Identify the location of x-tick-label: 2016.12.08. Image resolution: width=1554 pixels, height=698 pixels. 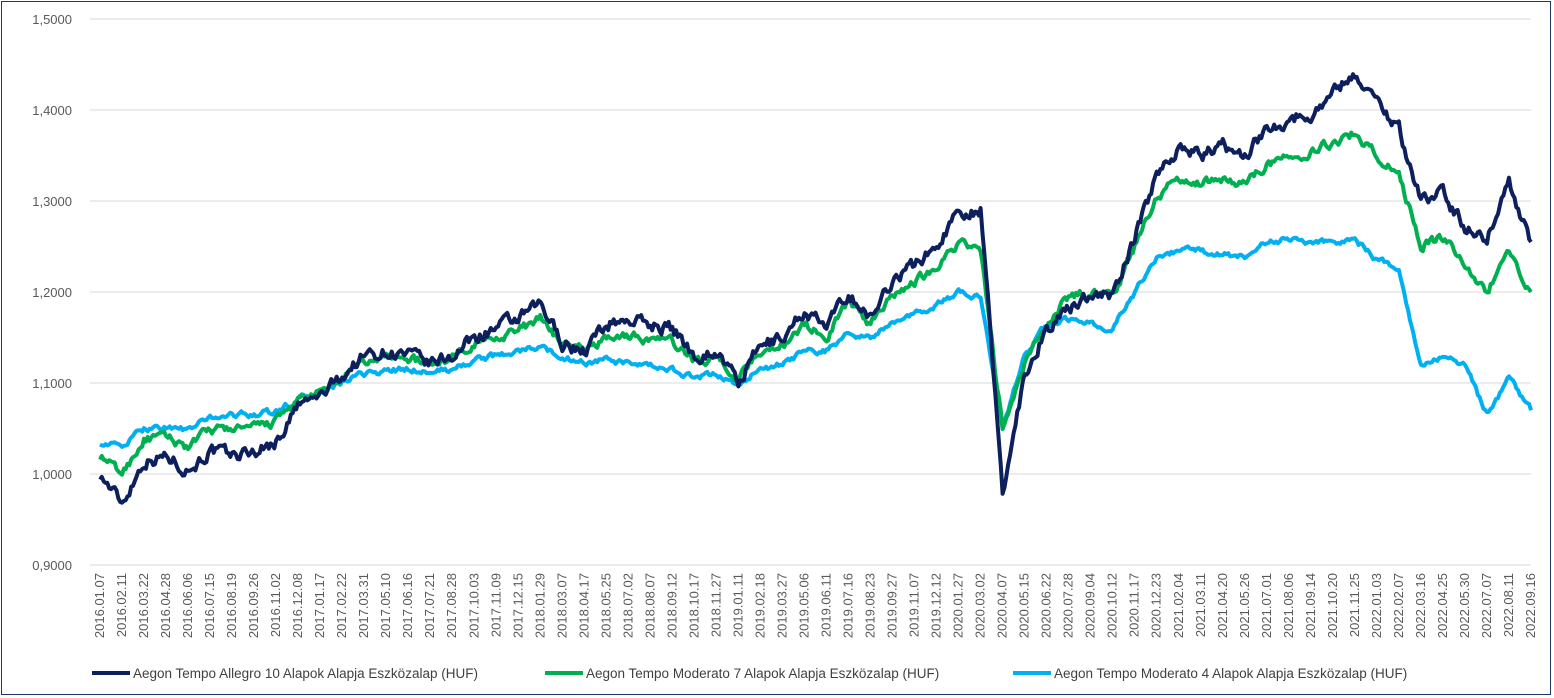
(297, 605).